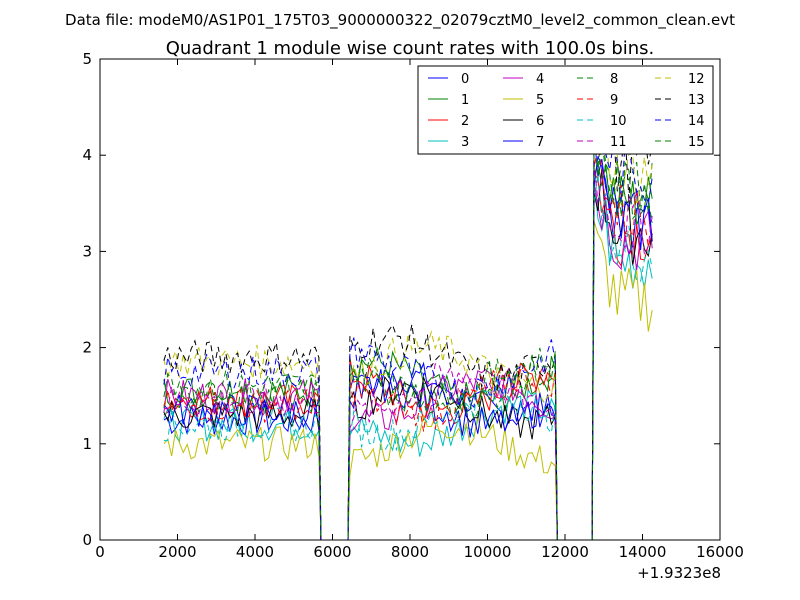 This screenshot has width=800, height=600. What do you see at coordinates (465, 142) in the screenshot?
I see `legend-label-3: 3` at bounding box center [465, 142].